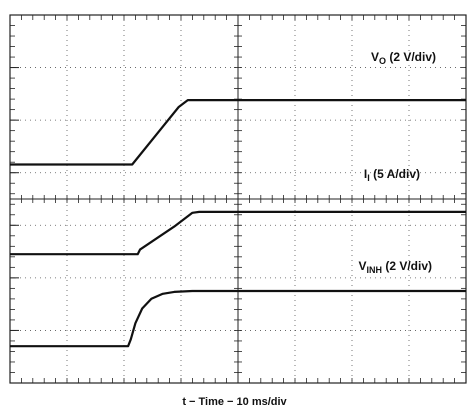 This screenshot has height=413, width=469. I want to click on trace-label-subscript: I, so click(368, 178).